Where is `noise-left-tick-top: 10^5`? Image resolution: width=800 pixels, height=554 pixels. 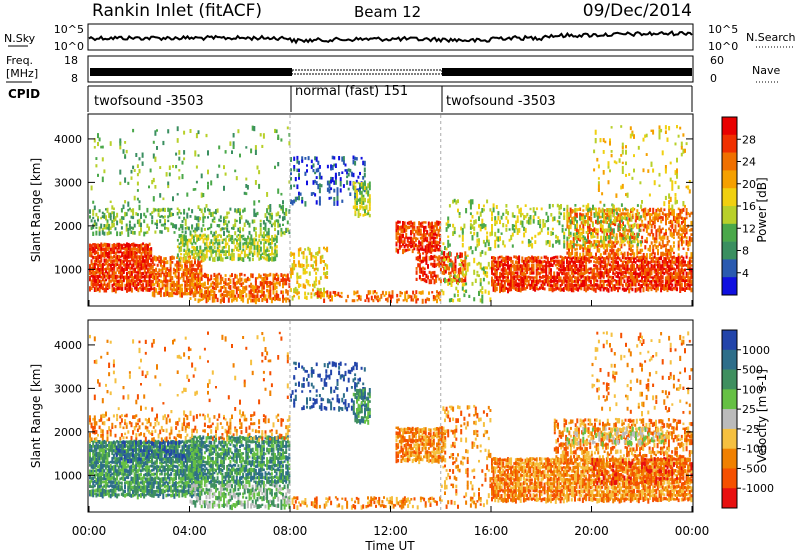
noise-left-tick-top: 10^5 is located at coordinates (69, 29).